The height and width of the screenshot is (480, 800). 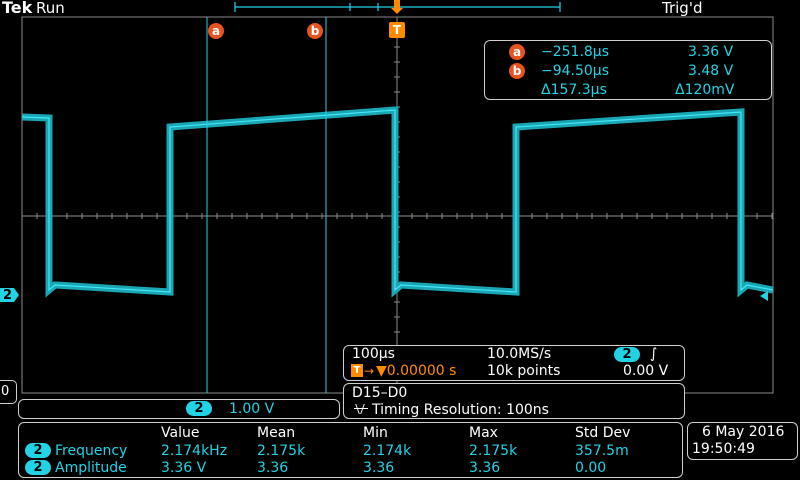 What do you see at coordinates (517, 71) in the screenshot?
I see `cursor-b-readout-icon: b` at bounding box center [517, 71].